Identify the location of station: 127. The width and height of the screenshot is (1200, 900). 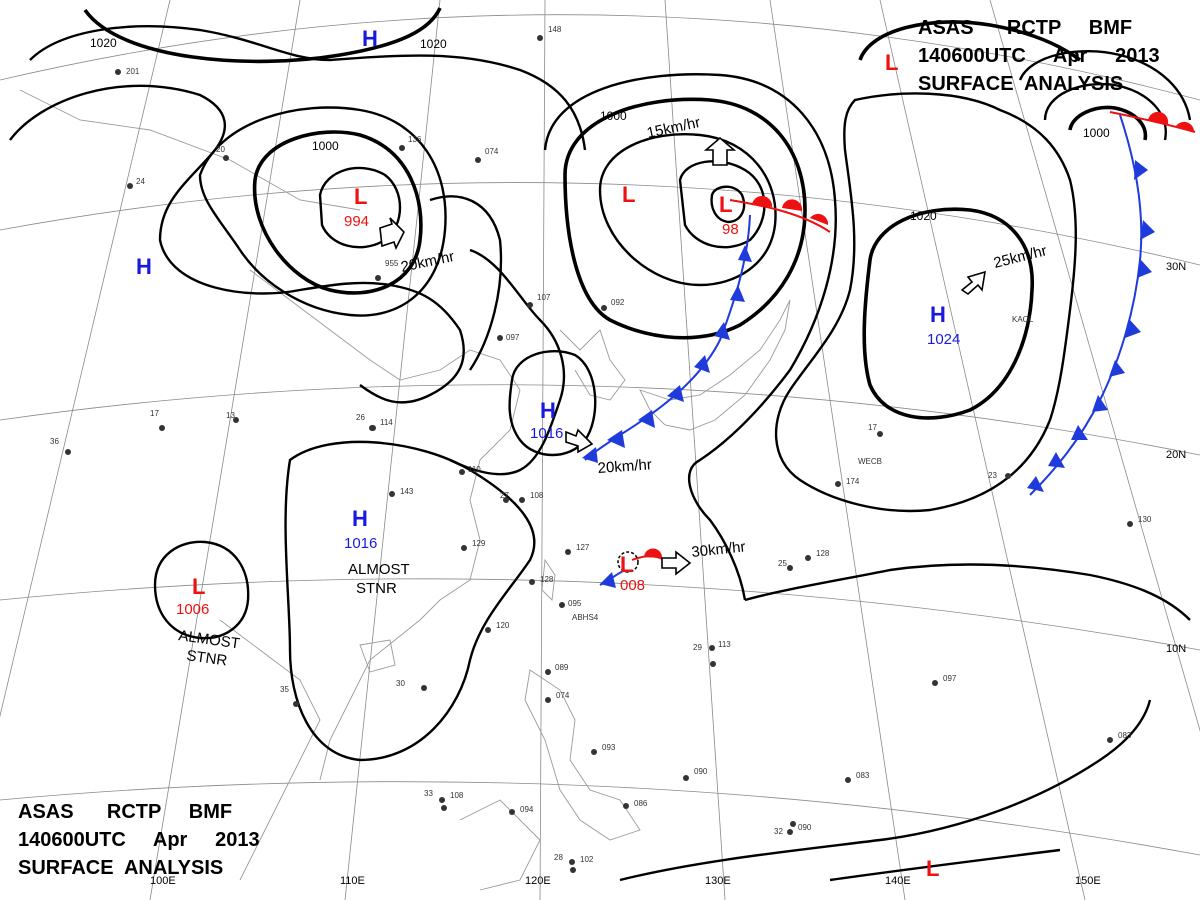
(577, 549).